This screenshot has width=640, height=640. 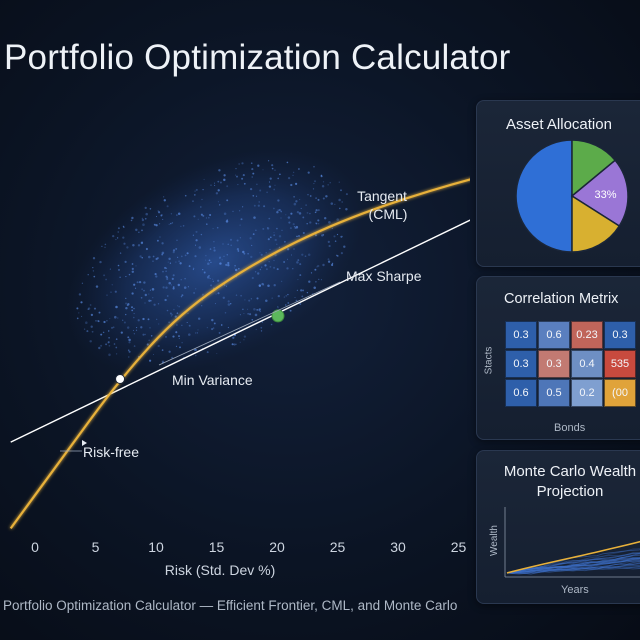 What do you see at coordinates (572, 542) in the screenshot?
I see `monte-carlo-chart` at bounding box center [572, 542].